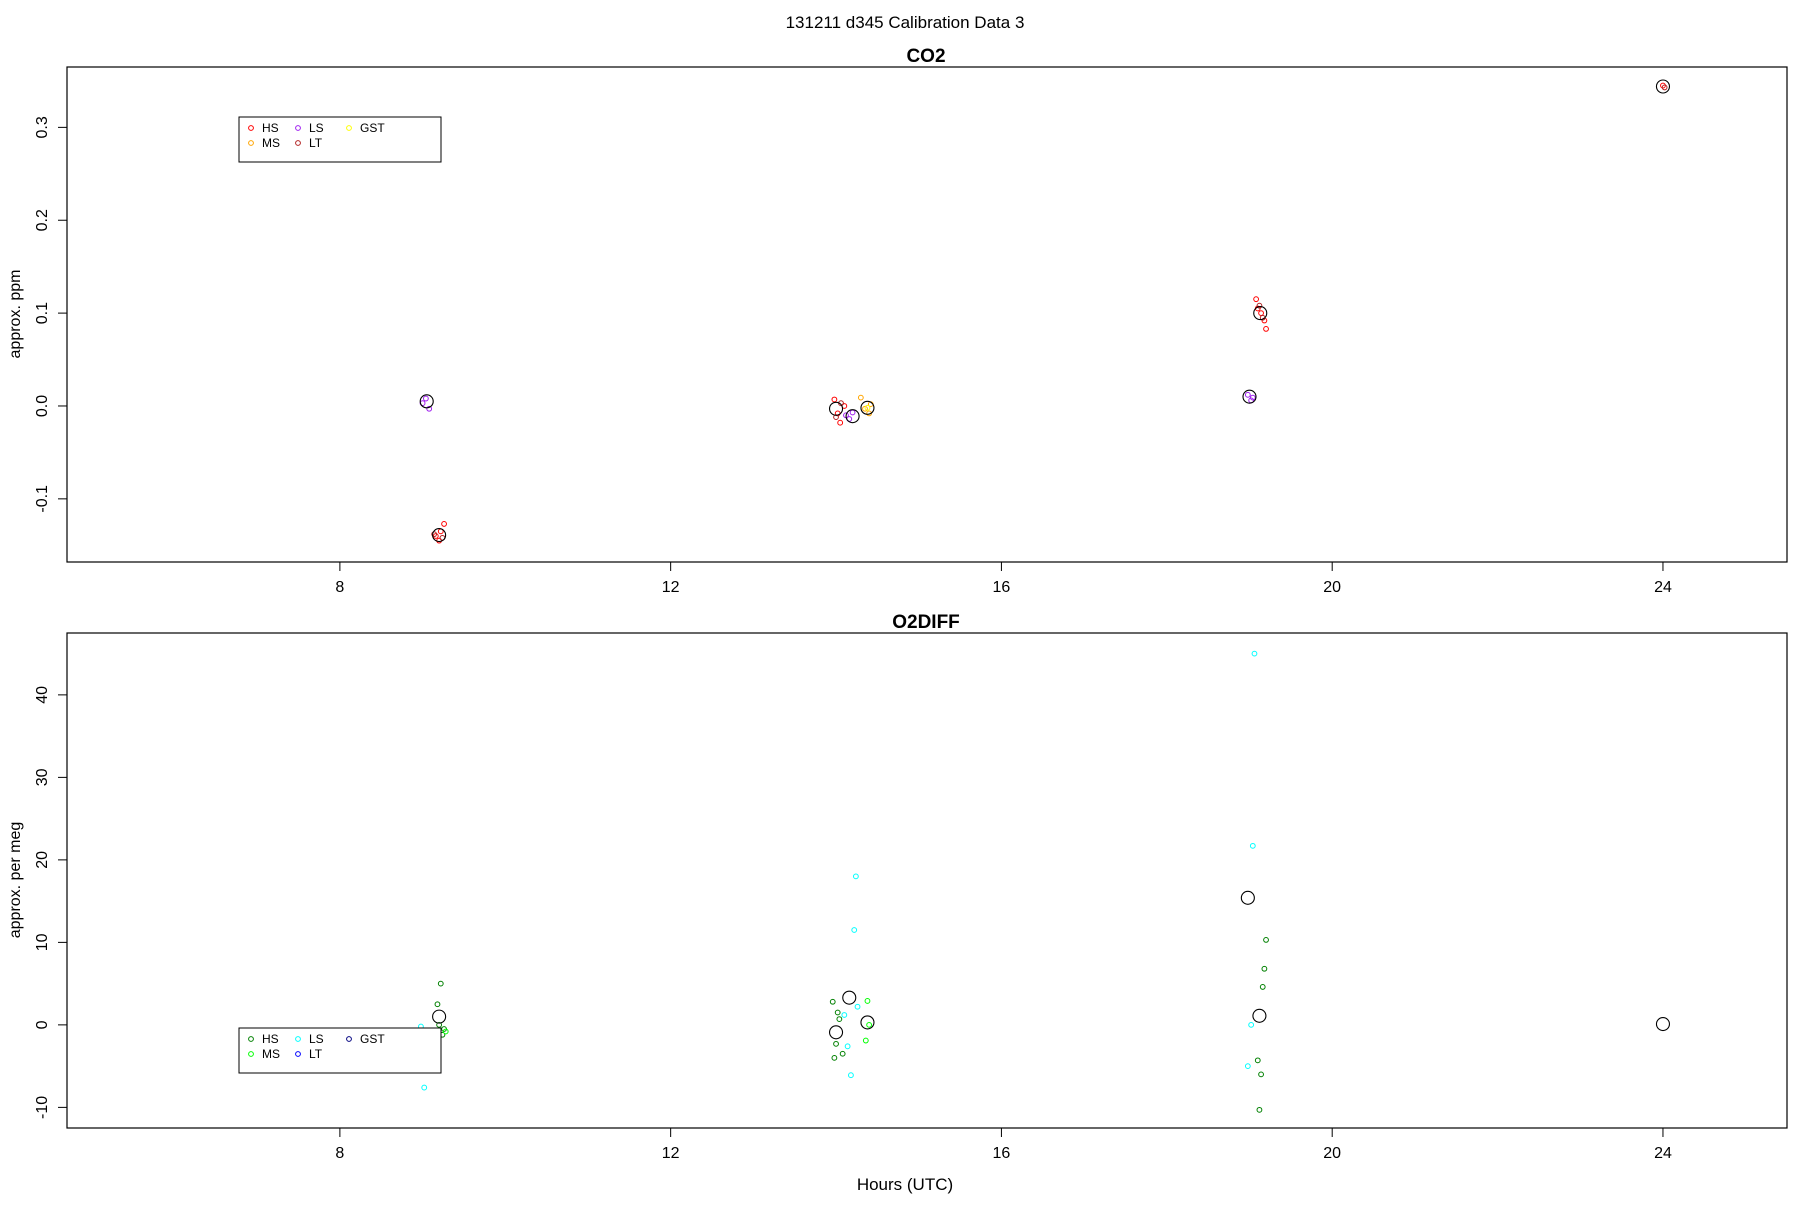  I want to click on x-axis-label: Hours (UTC), so click(905, 1184).